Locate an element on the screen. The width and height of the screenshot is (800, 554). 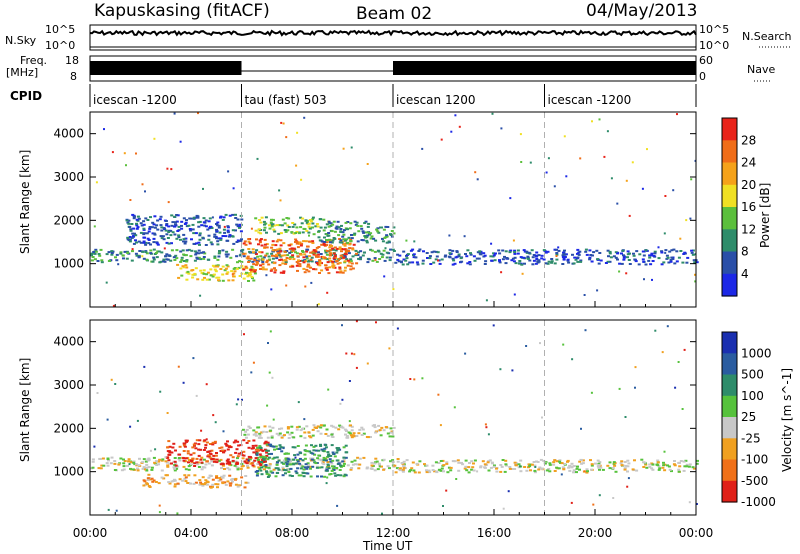
cpid-segment-label-3: icescan -1200 is located at coordinates (590, 100).